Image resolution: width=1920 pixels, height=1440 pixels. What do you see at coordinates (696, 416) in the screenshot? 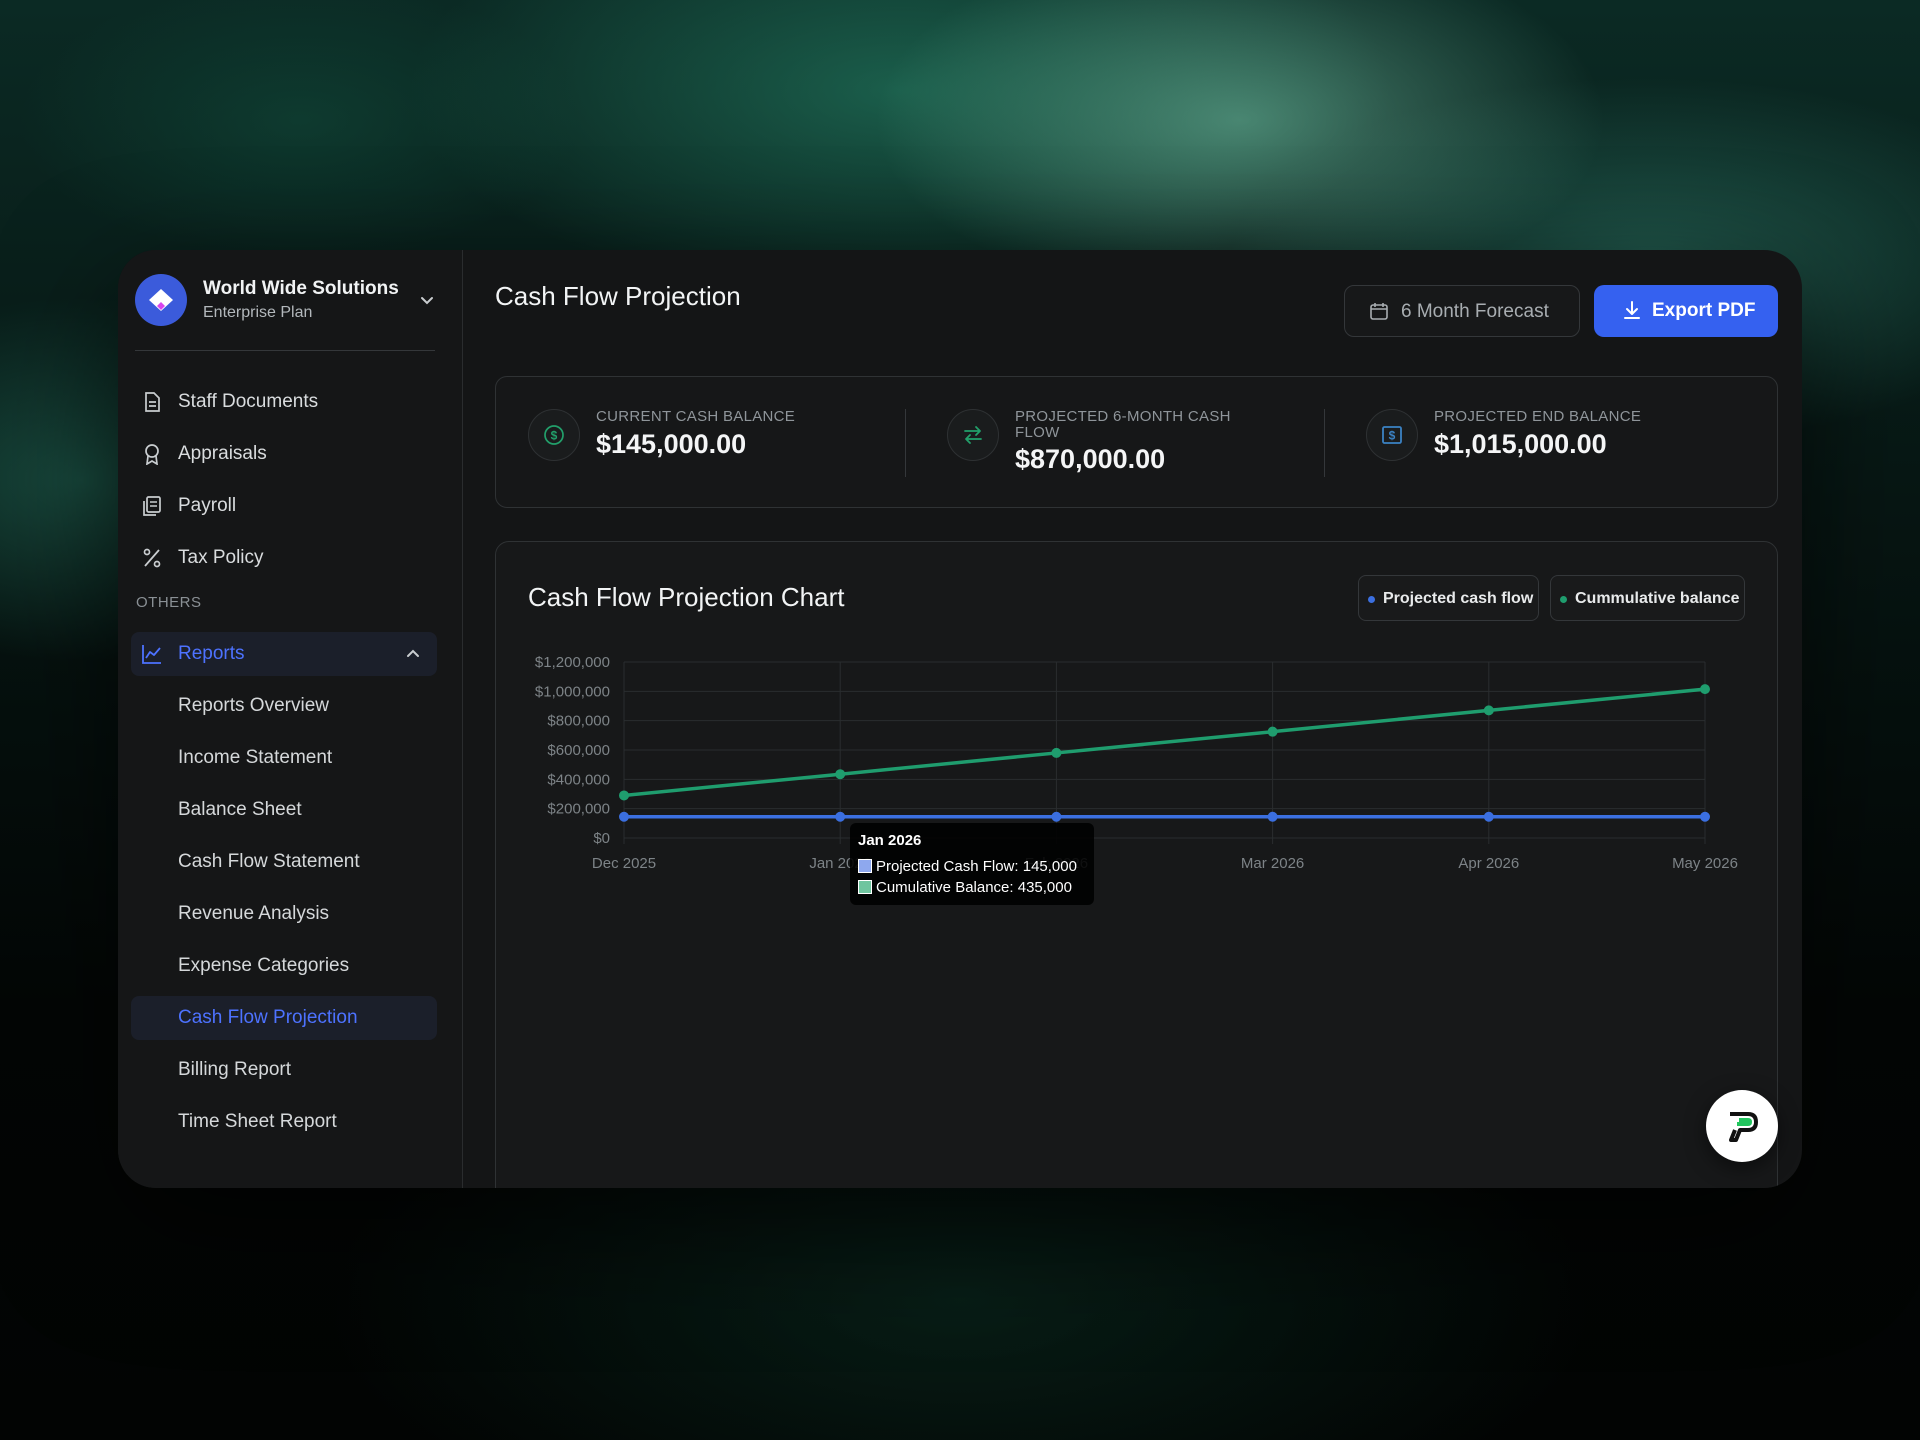
I see `stat-label: CURRENT CASH BALANCE` at bounding box center [696, 416].